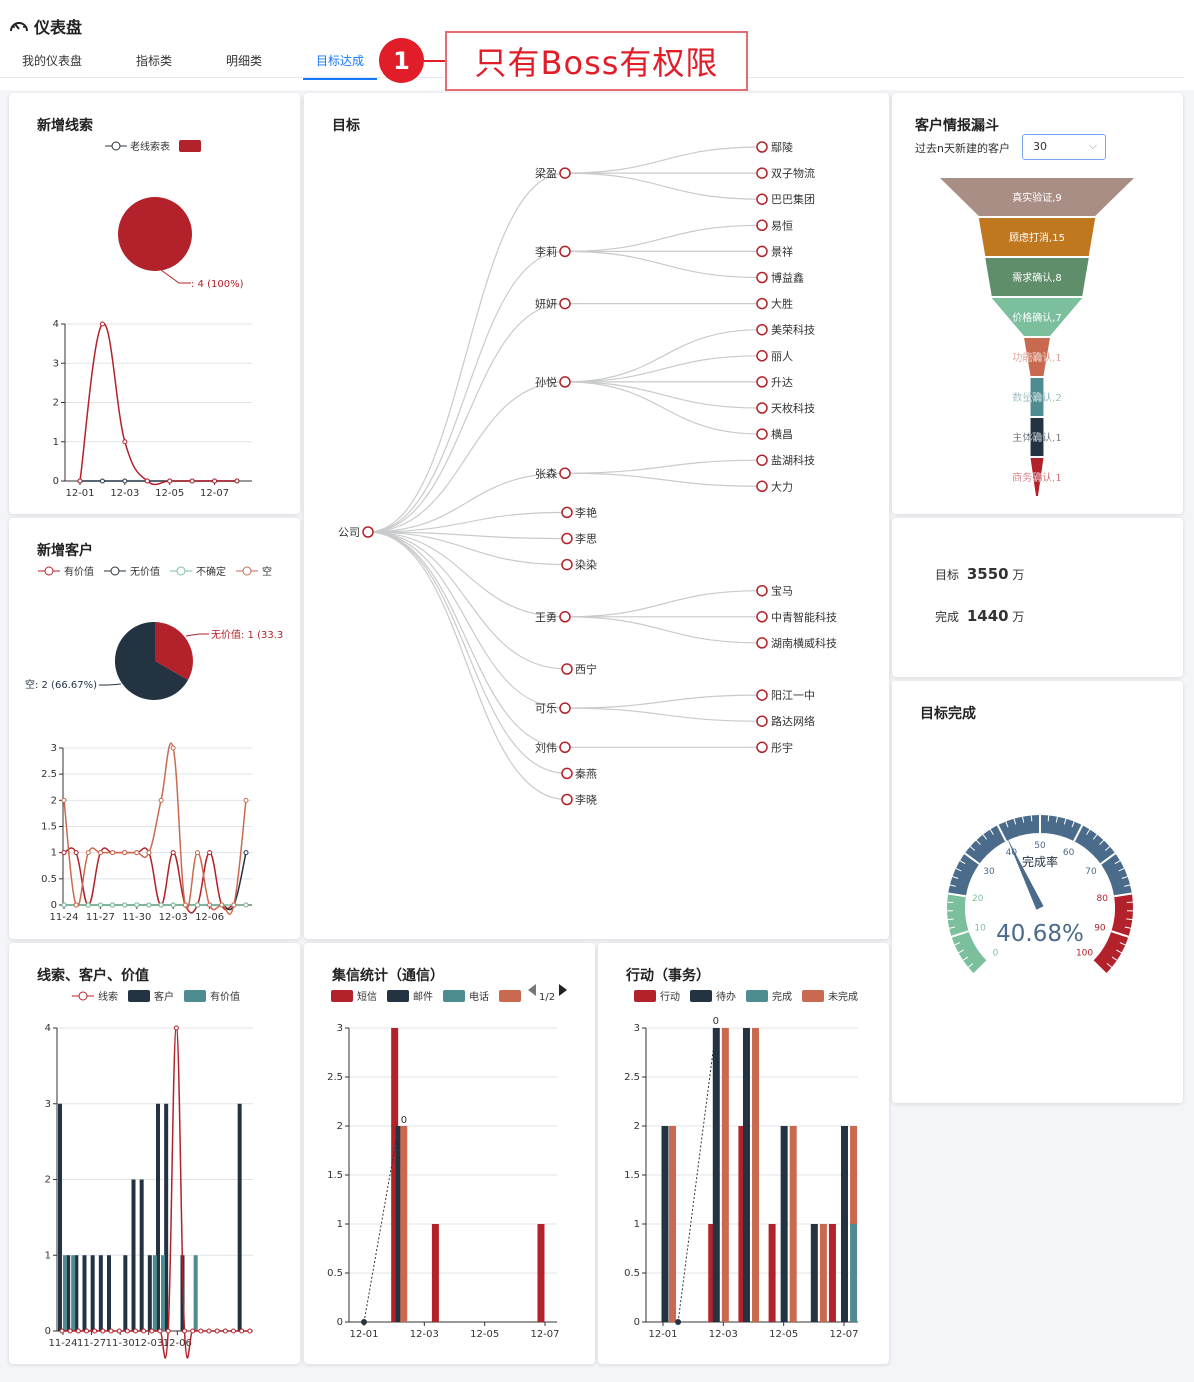 The image size is (1194, 1382). Describe the element at coordinates (586, 565) in the screenshot. I see `tree-label-person: 染染` at that location.